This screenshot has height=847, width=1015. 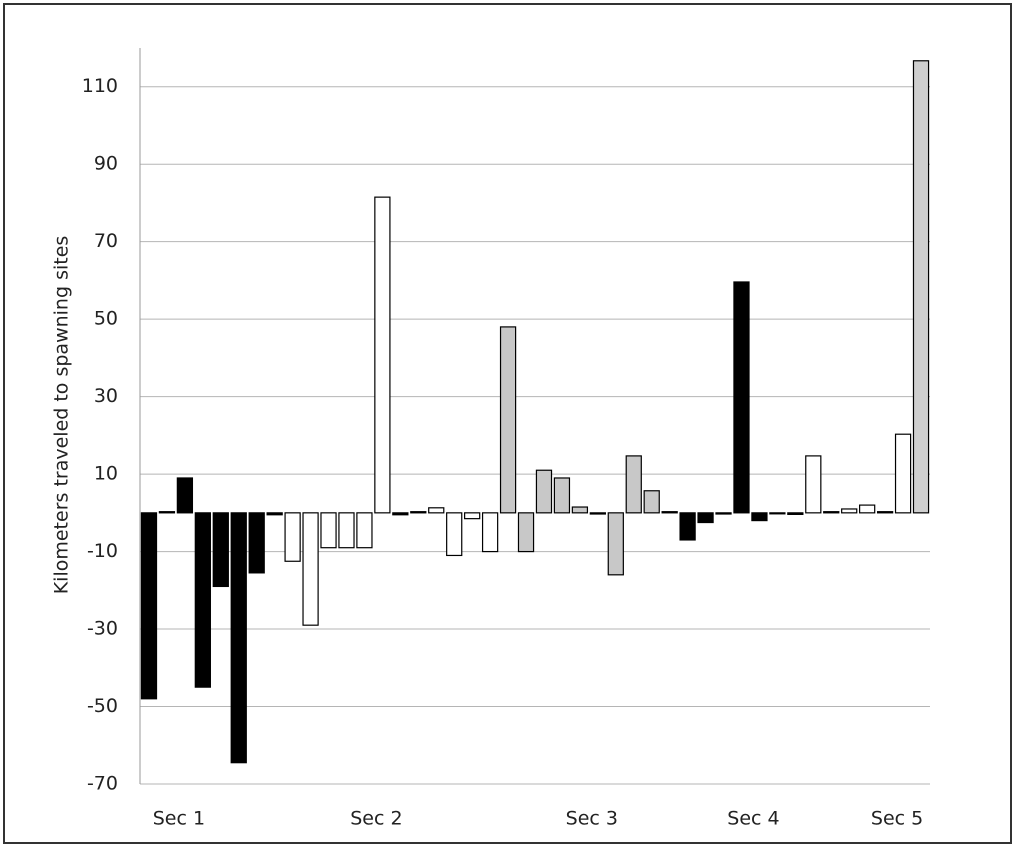 What do you see at coordinates (753, 819) in the screenshot?
I see `x-tick-label: Sec 4` at bounding box center [753, 819].